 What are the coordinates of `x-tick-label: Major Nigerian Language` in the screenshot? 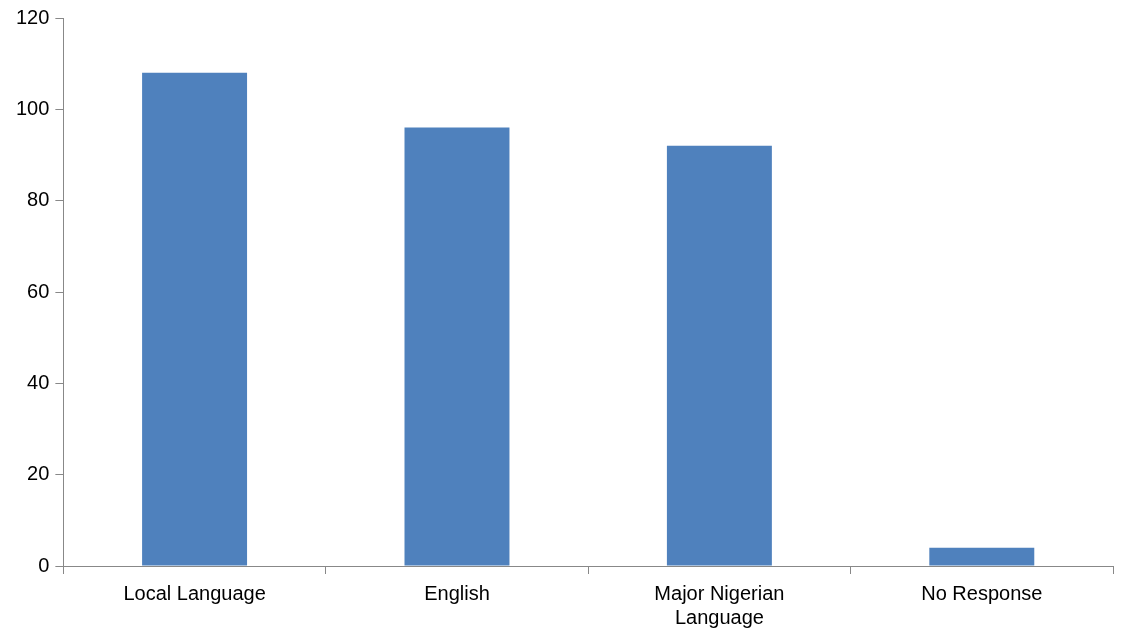 It's located at (719, 604).